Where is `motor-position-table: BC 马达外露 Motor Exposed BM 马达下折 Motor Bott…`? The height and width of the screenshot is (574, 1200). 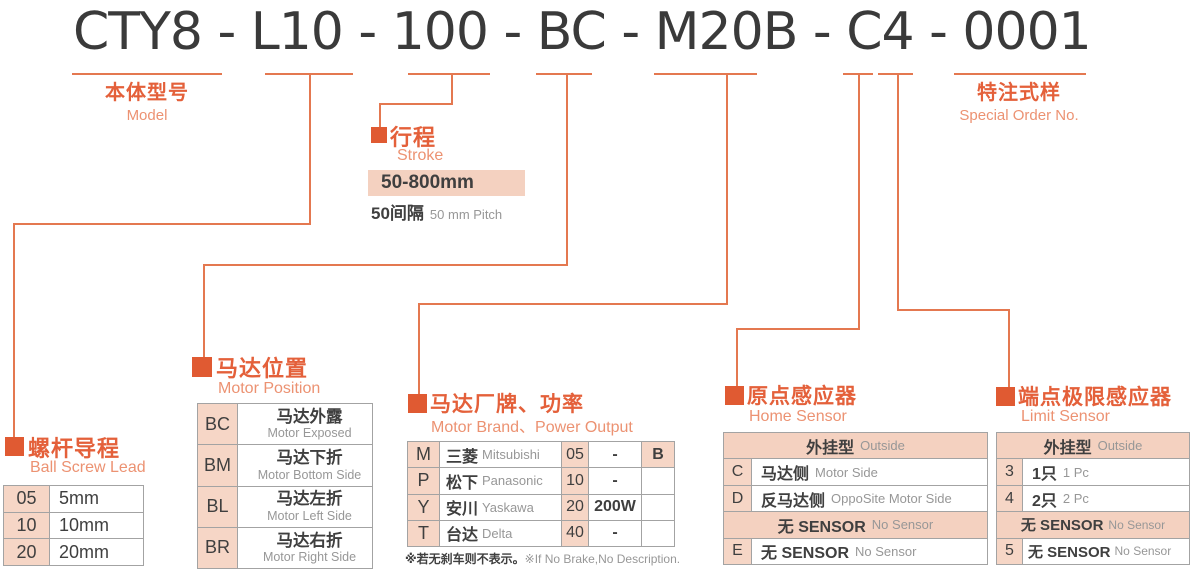 motor-position-table: BC 马达外露 Motor Exposed BM 马达下折 Motor Bott… is located at coordinates (285, 486).